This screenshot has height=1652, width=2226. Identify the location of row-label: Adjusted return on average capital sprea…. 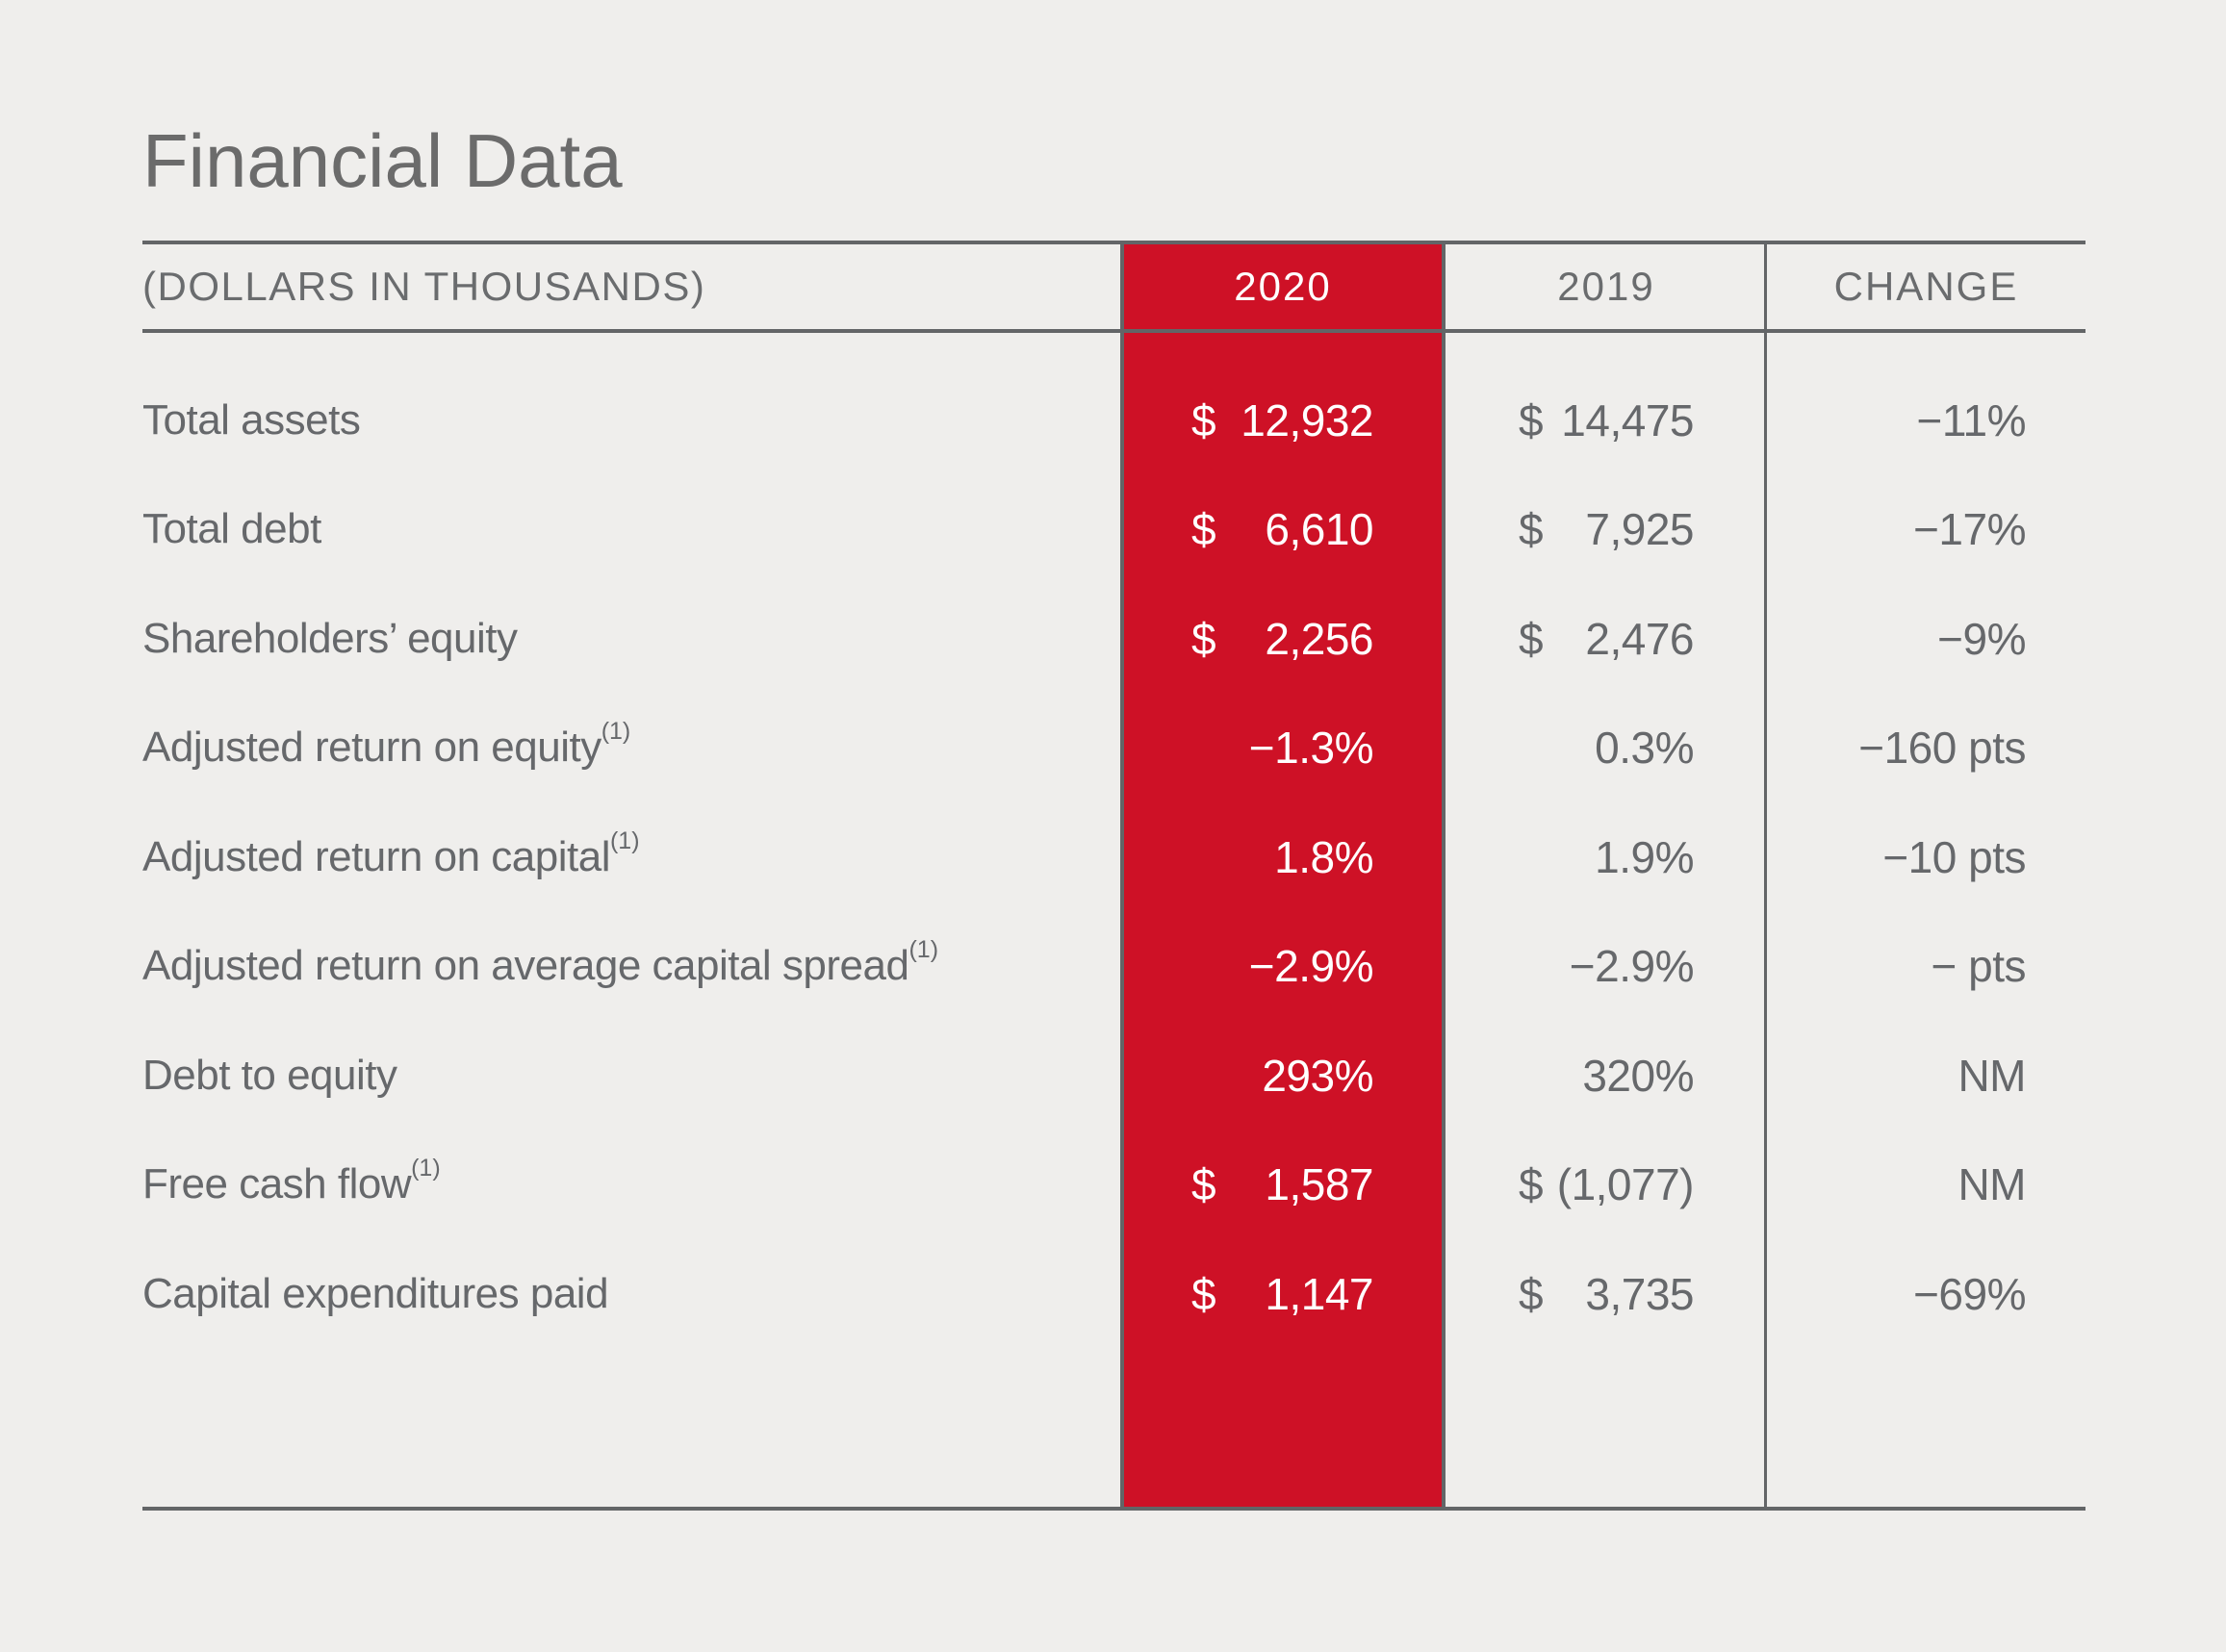
(525, 966).